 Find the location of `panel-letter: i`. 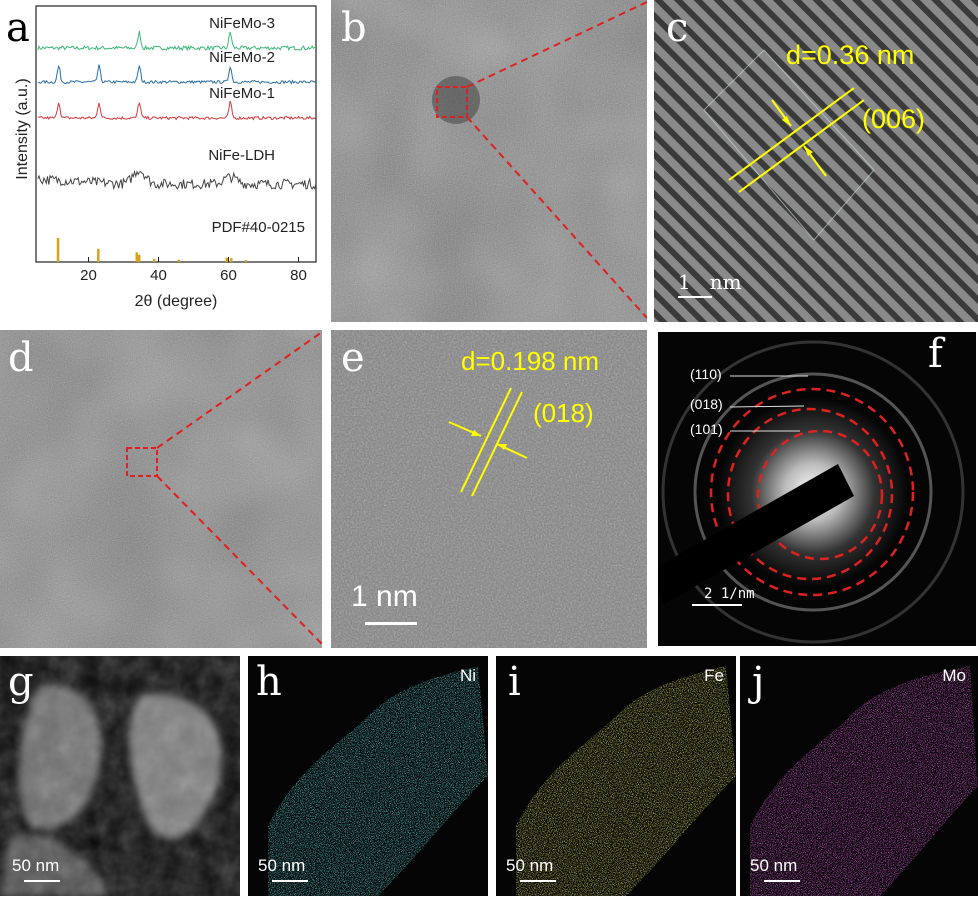

panel-letter: i is located at coordinates (514, 682).